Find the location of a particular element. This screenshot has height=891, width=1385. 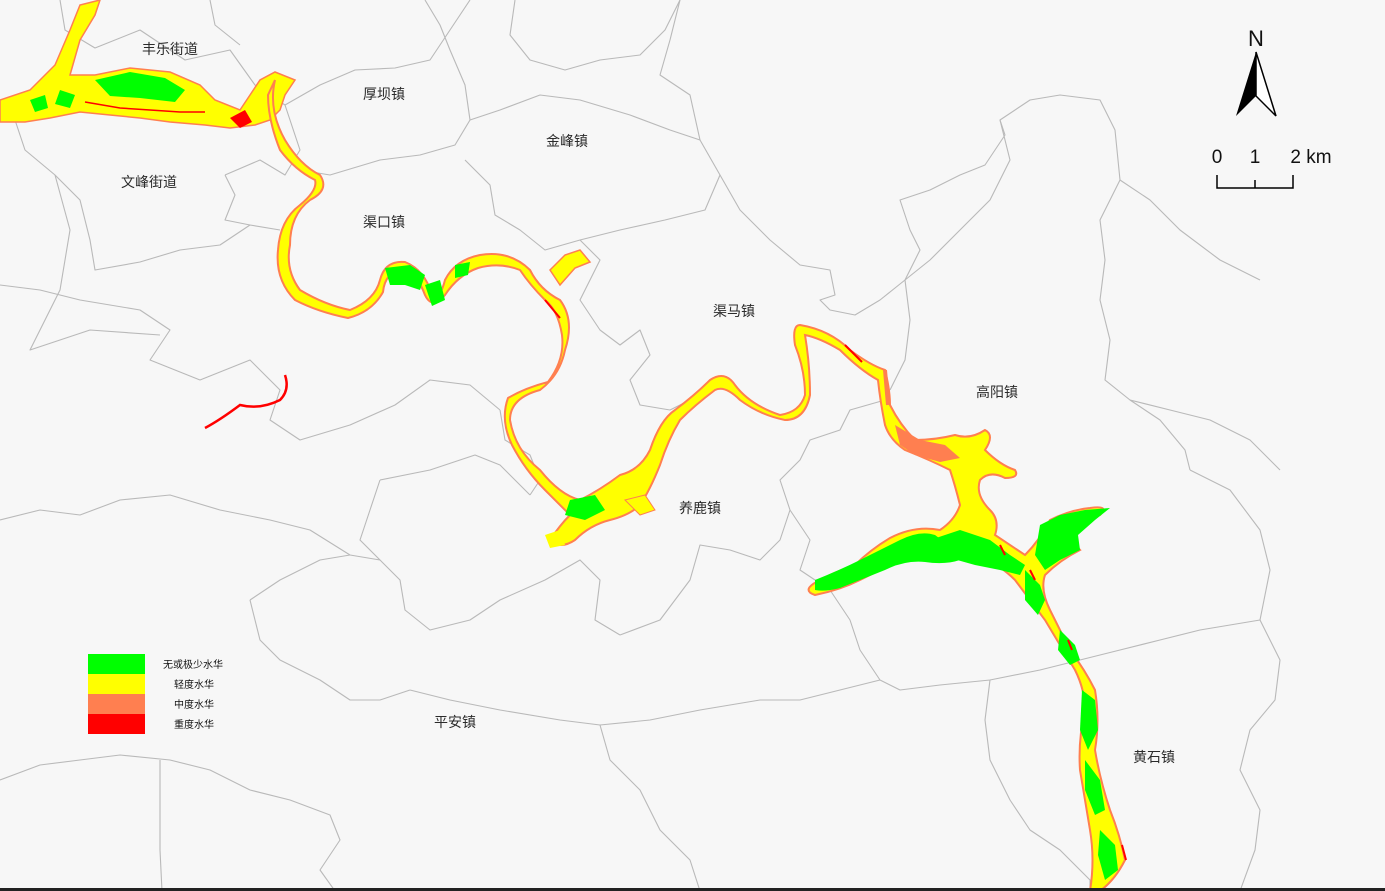

legend-label-heavy: 重度水华 is located at coordinates (194, 724).